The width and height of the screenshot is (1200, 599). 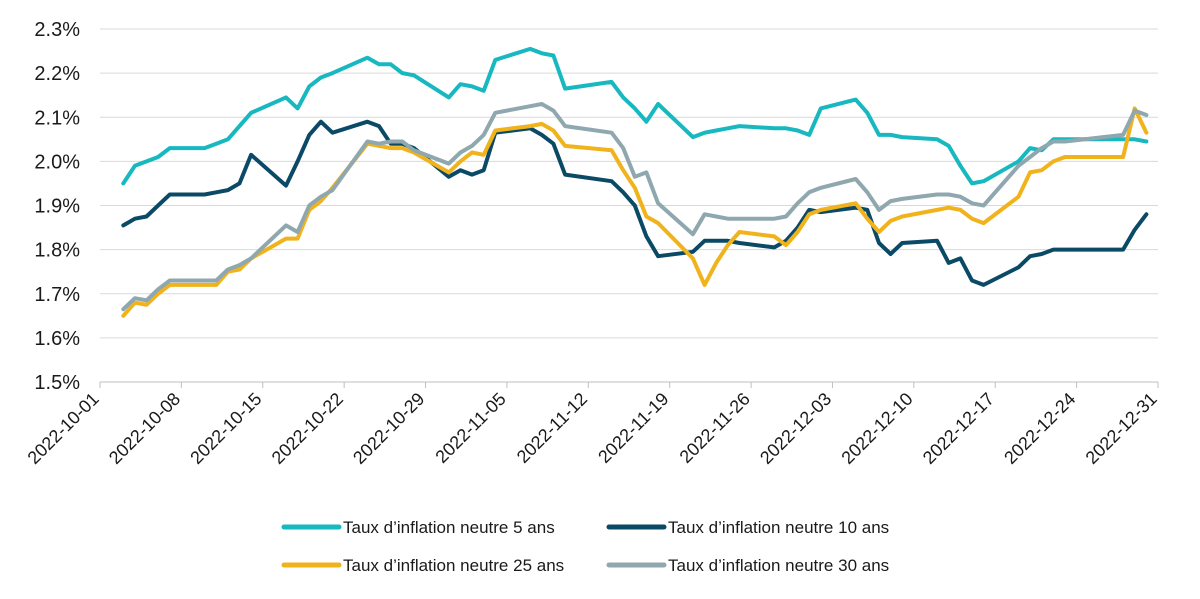 What do you see at coordinates (57, 295) in the screenshot?
I see `y-tick-label: 1.7%` at bounding box center [57, 295].